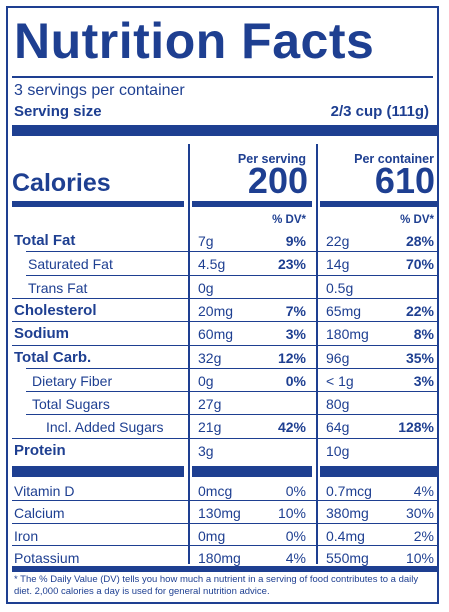 The width and height of the screenshot is (449, 612). Describe the element at coordinates (419, 557) in the screenshot. I see `vitamin-row-container-dv: 10%` at that location.